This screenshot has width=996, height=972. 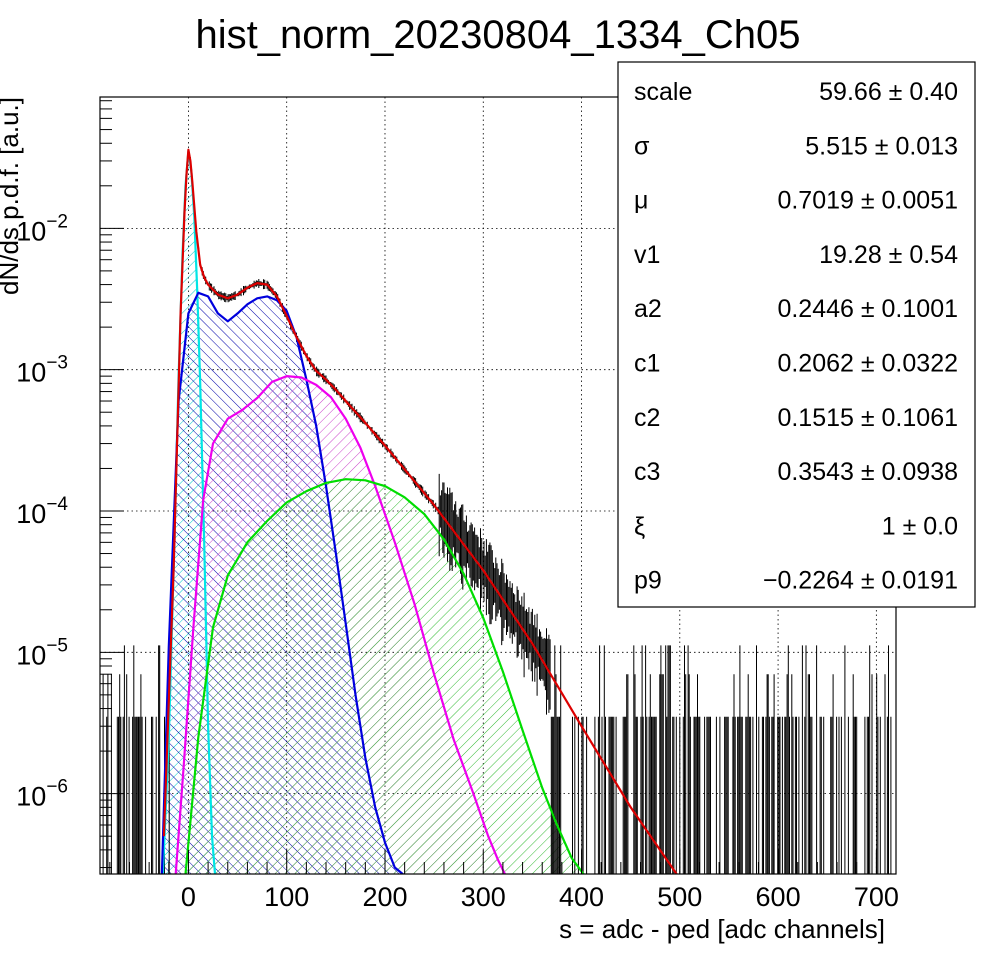 I want to click on stat-param-value: 1 ± 0.0, so click(x=920, y=526).